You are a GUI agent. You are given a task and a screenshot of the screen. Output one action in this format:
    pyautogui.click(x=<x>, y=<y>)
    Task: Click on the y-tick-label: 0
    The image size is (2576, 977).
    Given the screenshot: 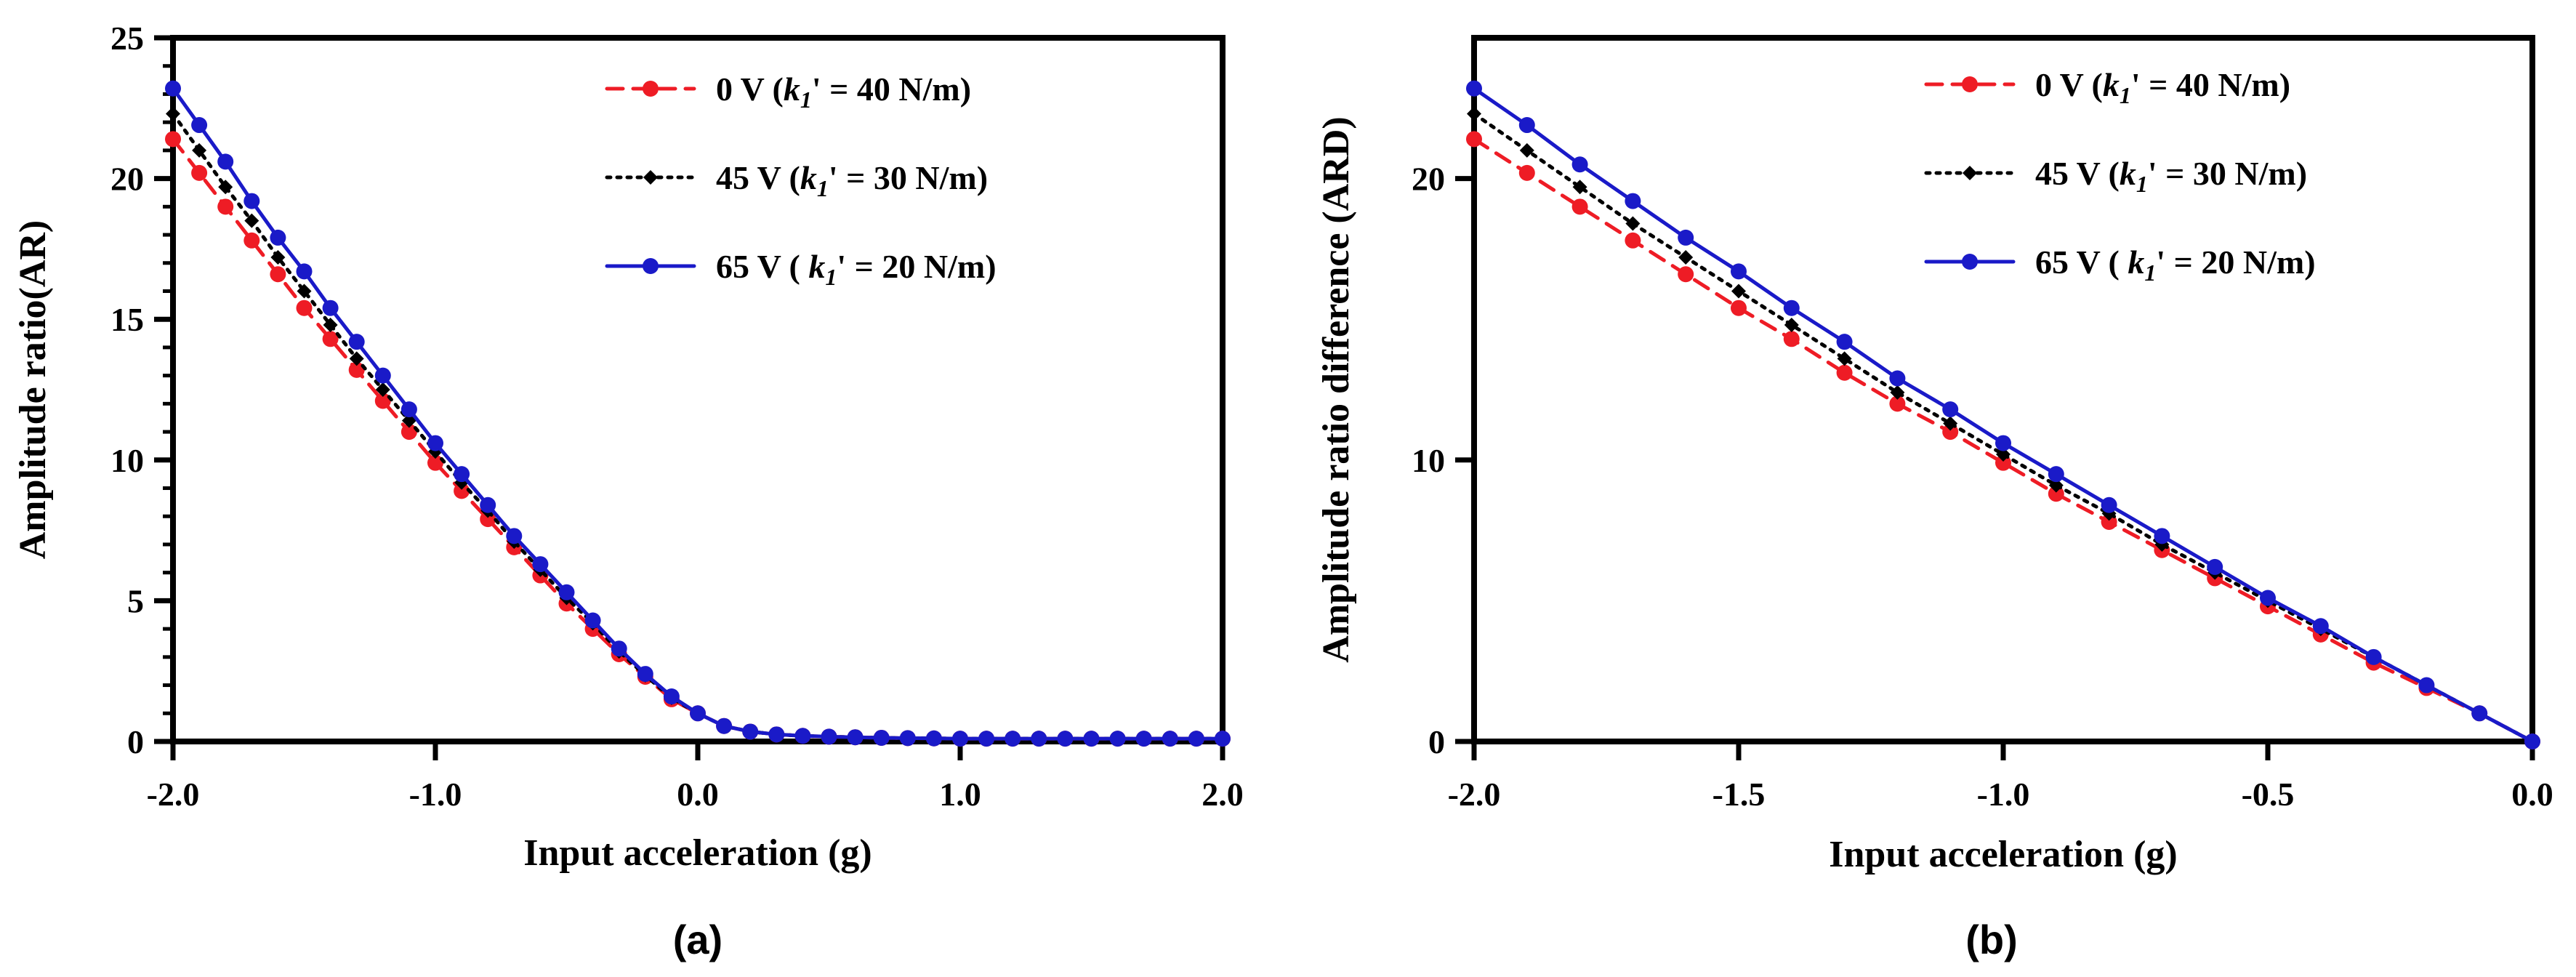 What is the action you would take?
    pyautogui.click(x=1436, y=741)
    